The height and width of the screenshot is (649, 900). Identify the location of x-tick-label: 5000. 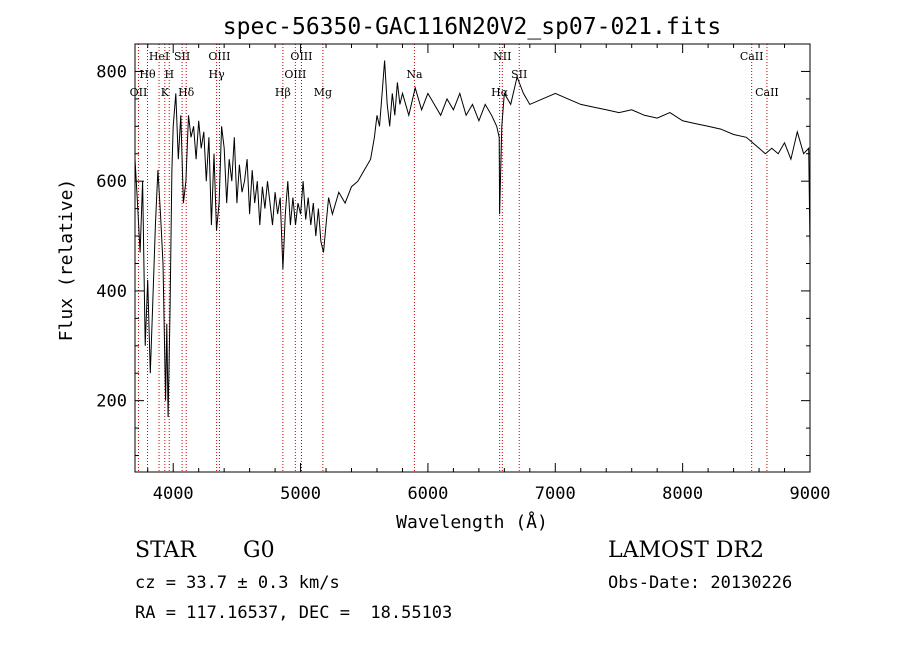
(300, 494).